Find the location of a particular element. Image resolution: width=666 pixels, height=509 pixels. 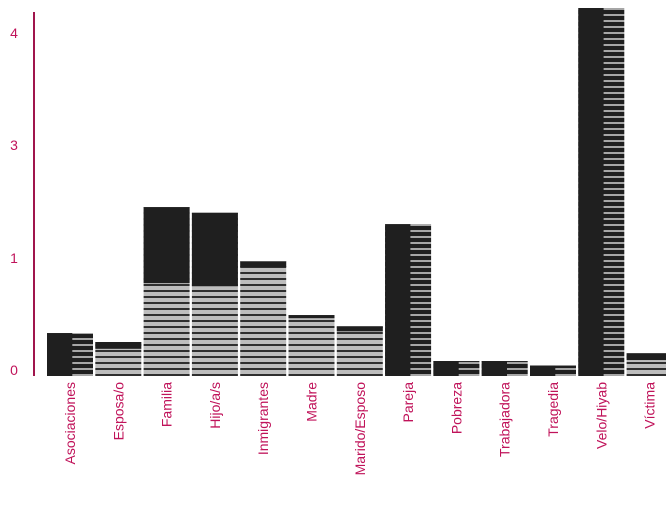

x-tick-label: Pareja is located at coordinates (408, 402).